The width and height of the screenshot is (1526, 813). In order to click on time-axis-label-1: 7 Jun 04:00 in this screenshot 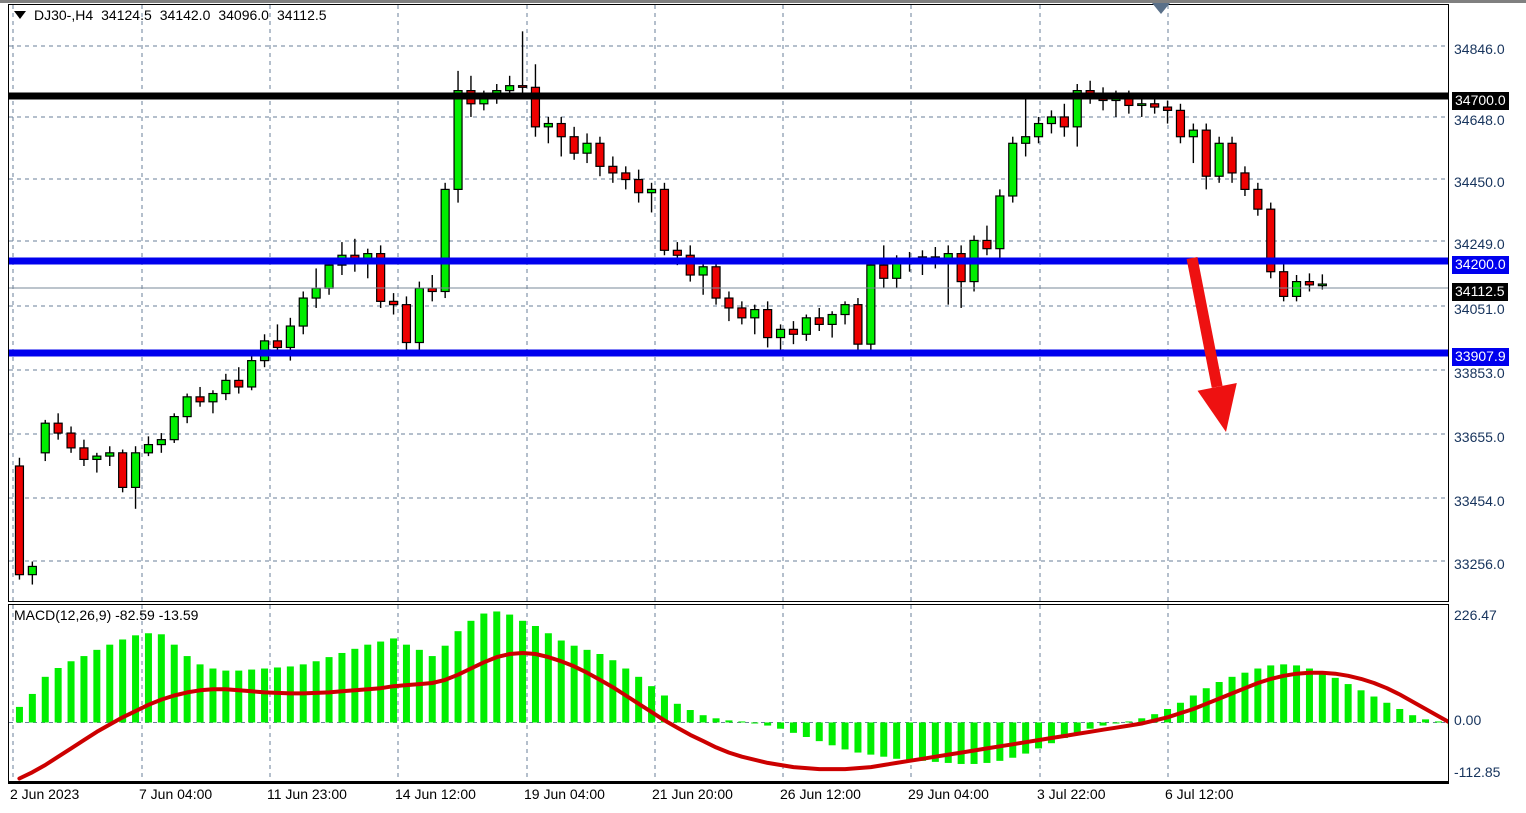, I will do `click(176, 794)`.